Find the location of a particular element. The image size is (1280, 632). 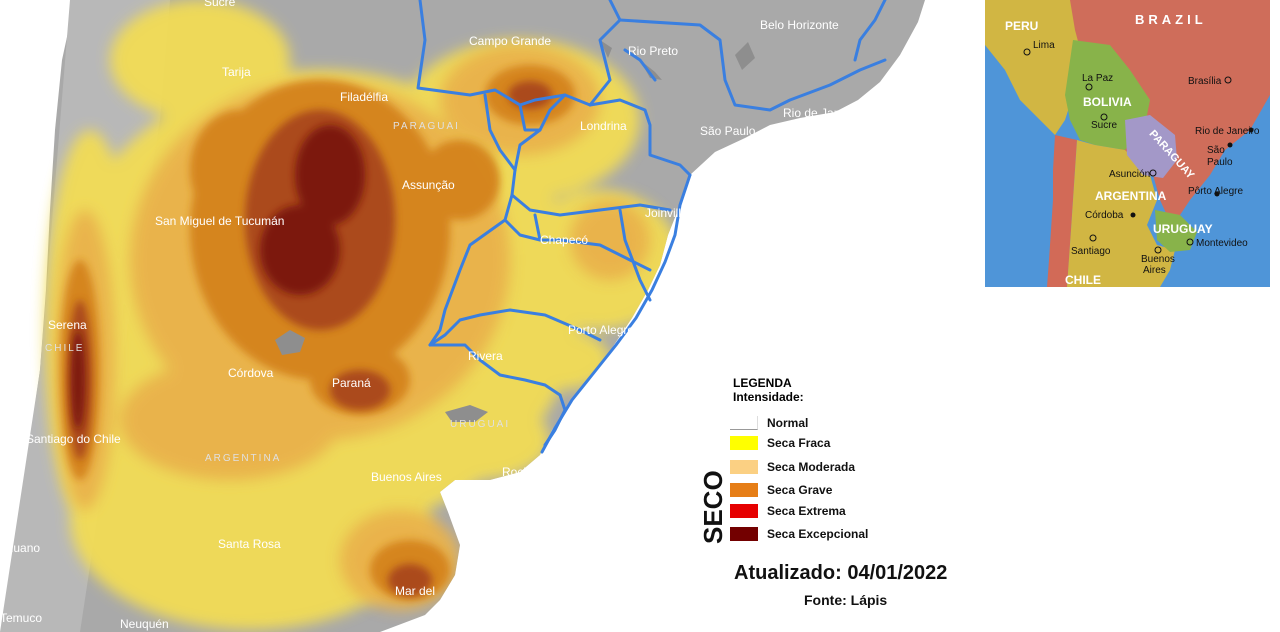

inset-city-markers is located at coordinates (1138, 151).